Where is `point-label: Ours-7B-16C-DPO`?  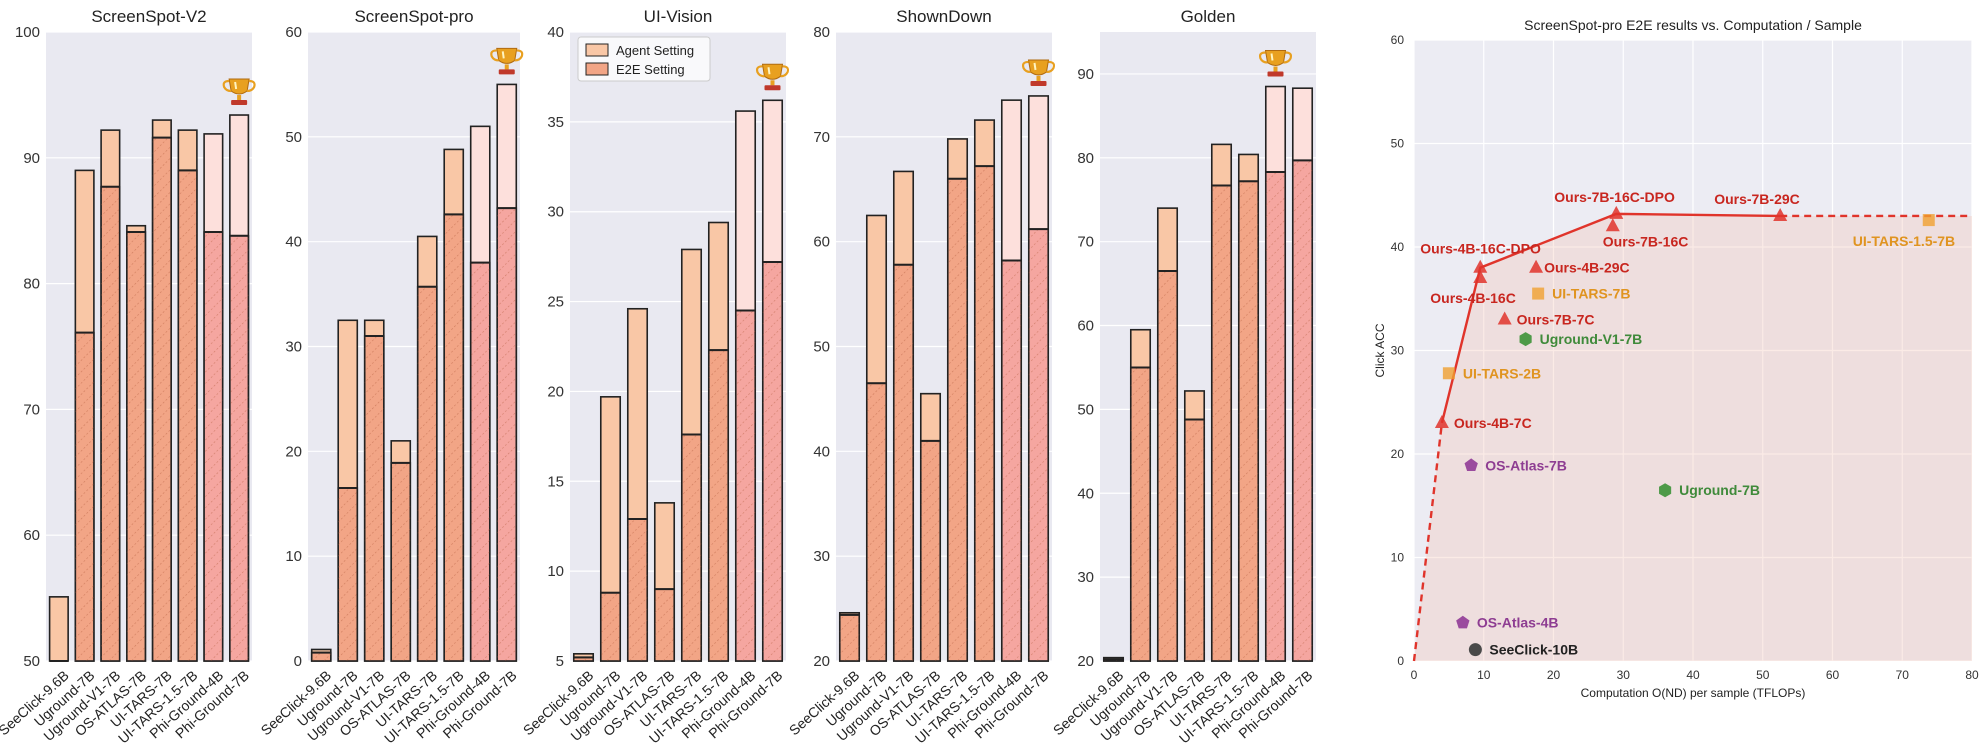 point-label: Ours-7B-16C-DPO is located at coordinates (1614, 197).